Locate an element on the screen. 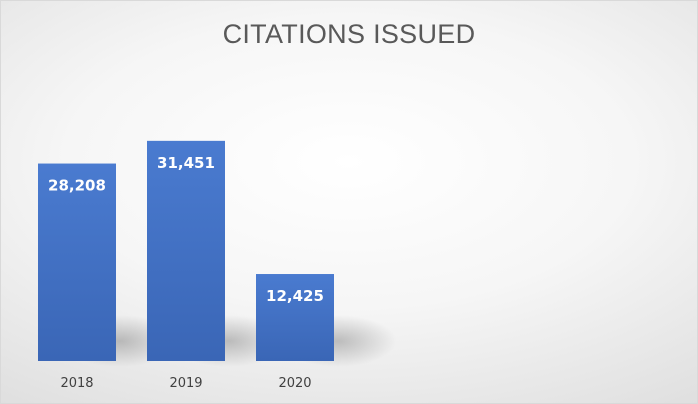 This screenshot has width=698, height=404. bar-2019 is located at coordinates (186, 250).